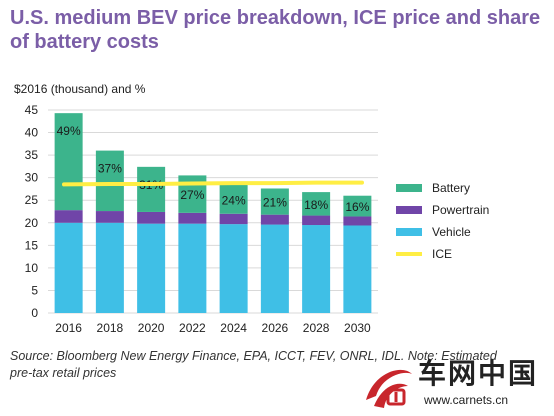 The image size is (554, 416). What do you see at coordinates (151, 328) in the screenshot?
I see `x-tick-label: 2020` at bounding box center [151, 328].